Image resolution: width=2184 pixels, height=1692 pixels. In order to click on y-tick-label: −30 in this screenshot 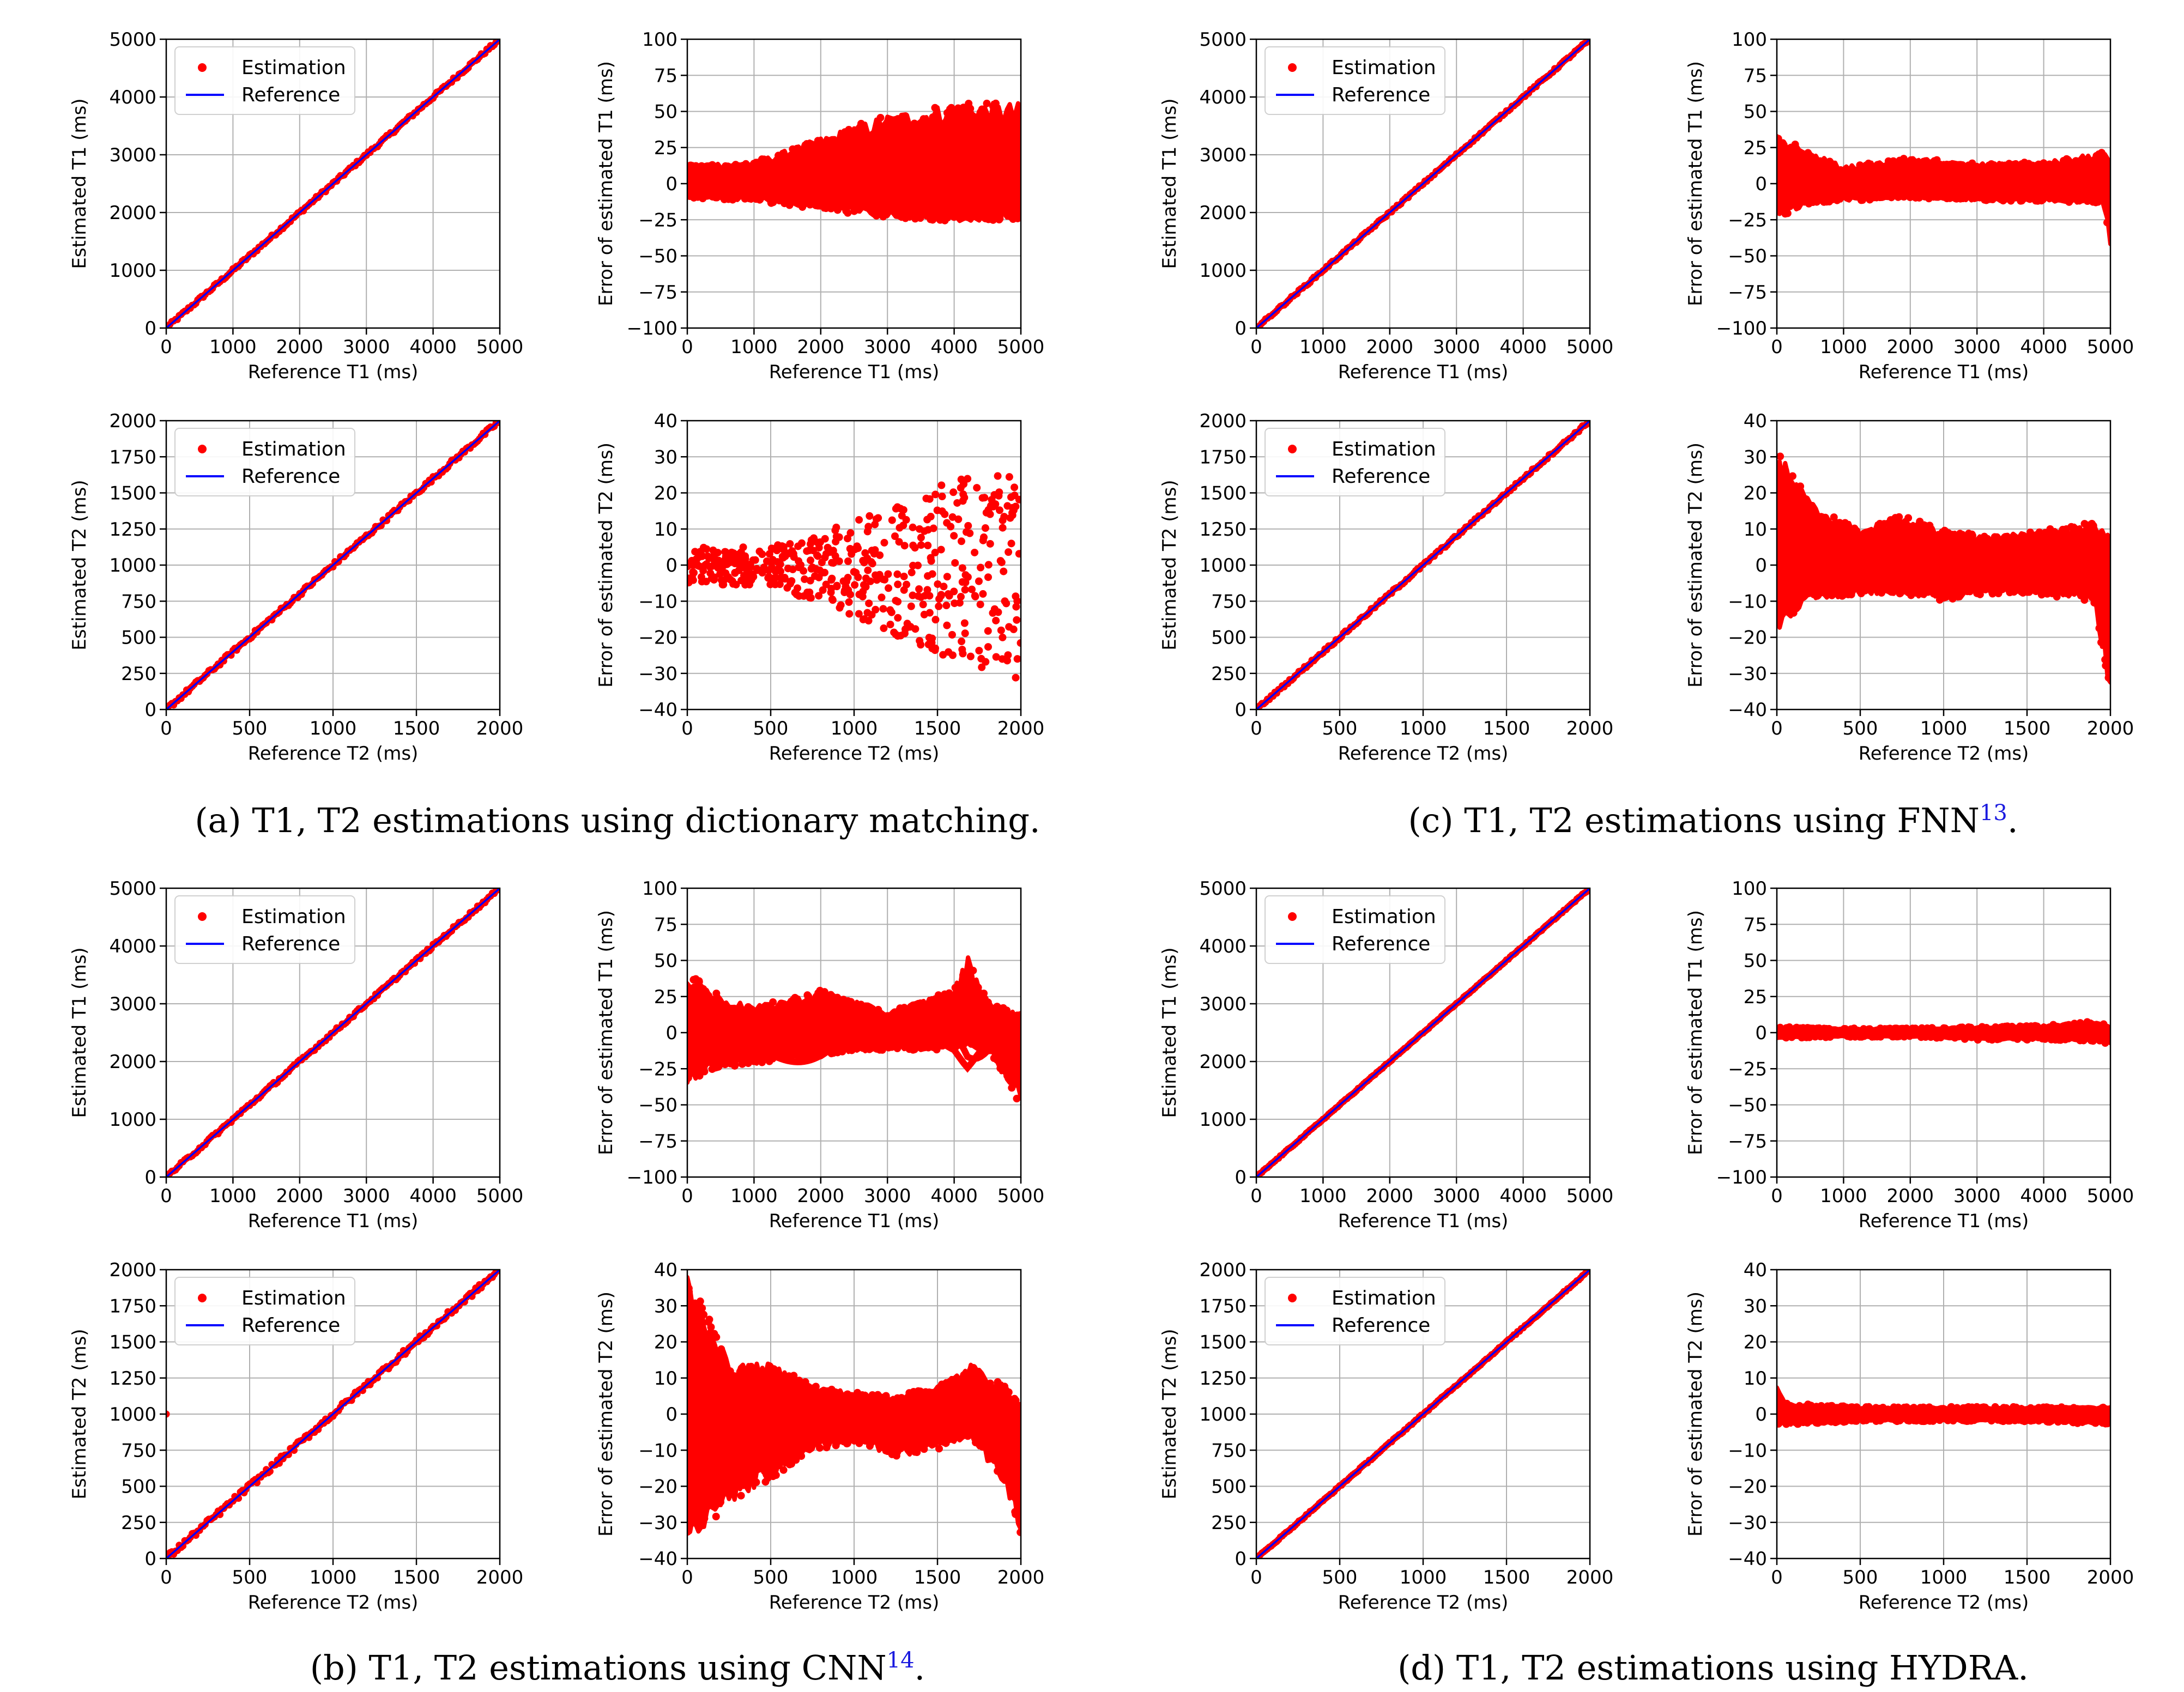, I will do `click(657, 674)`.